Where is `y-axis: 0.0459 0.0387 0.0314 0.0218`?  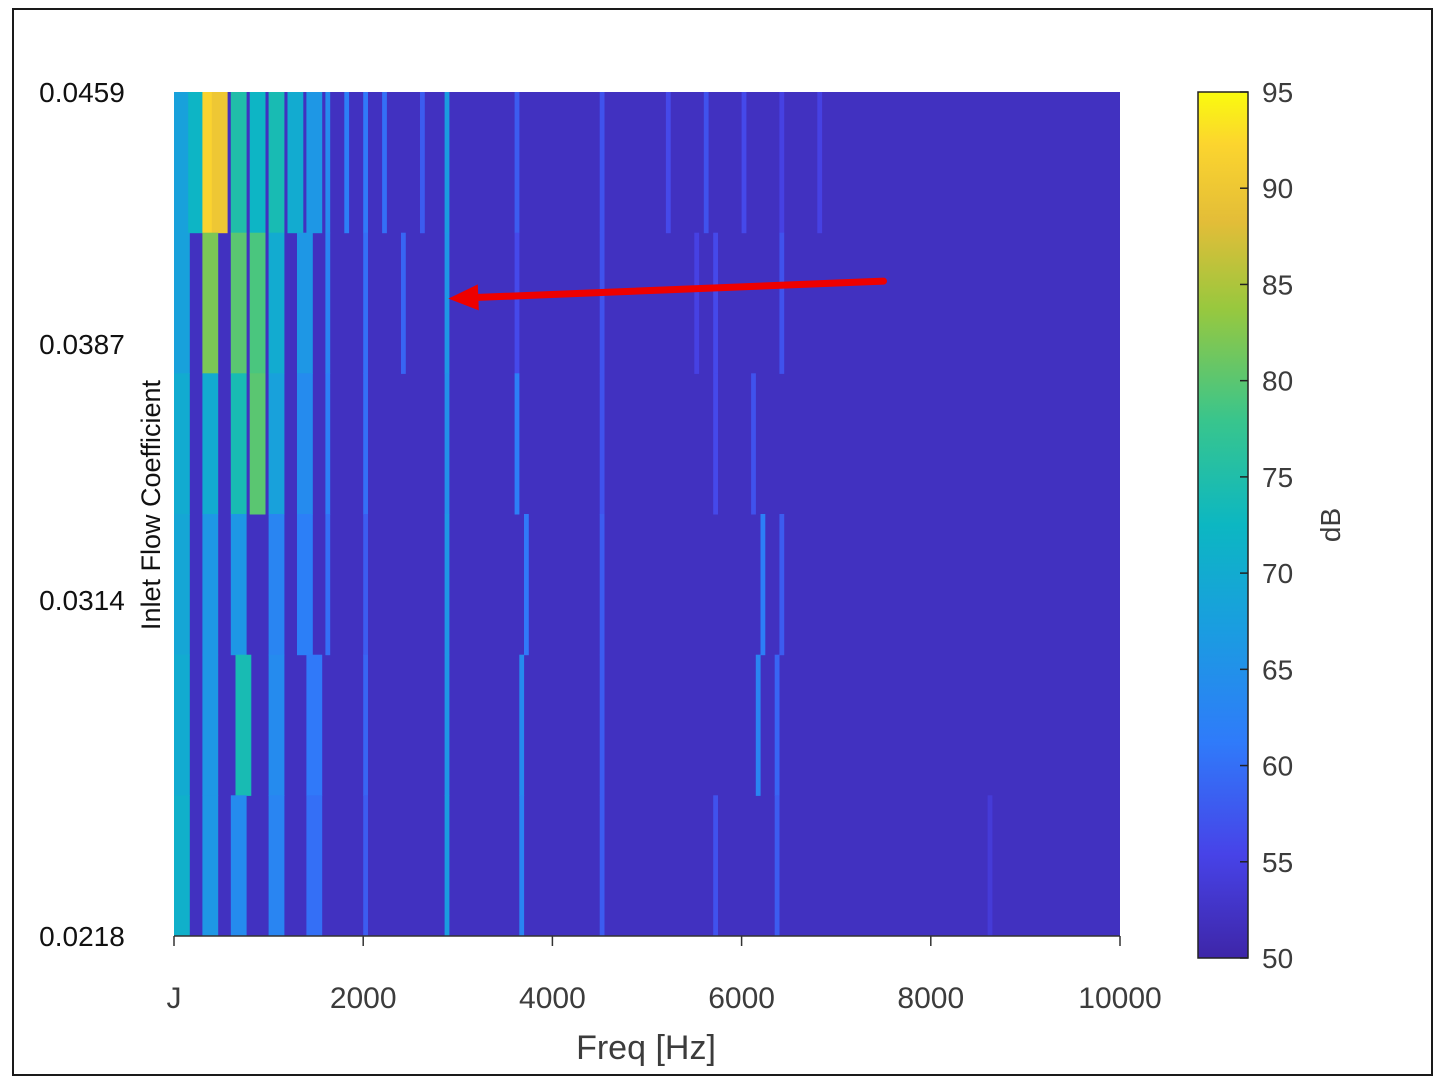 y-axis: 0.0459 0.0387 0.0314 0.0218 is located at coordinates (82, 514).